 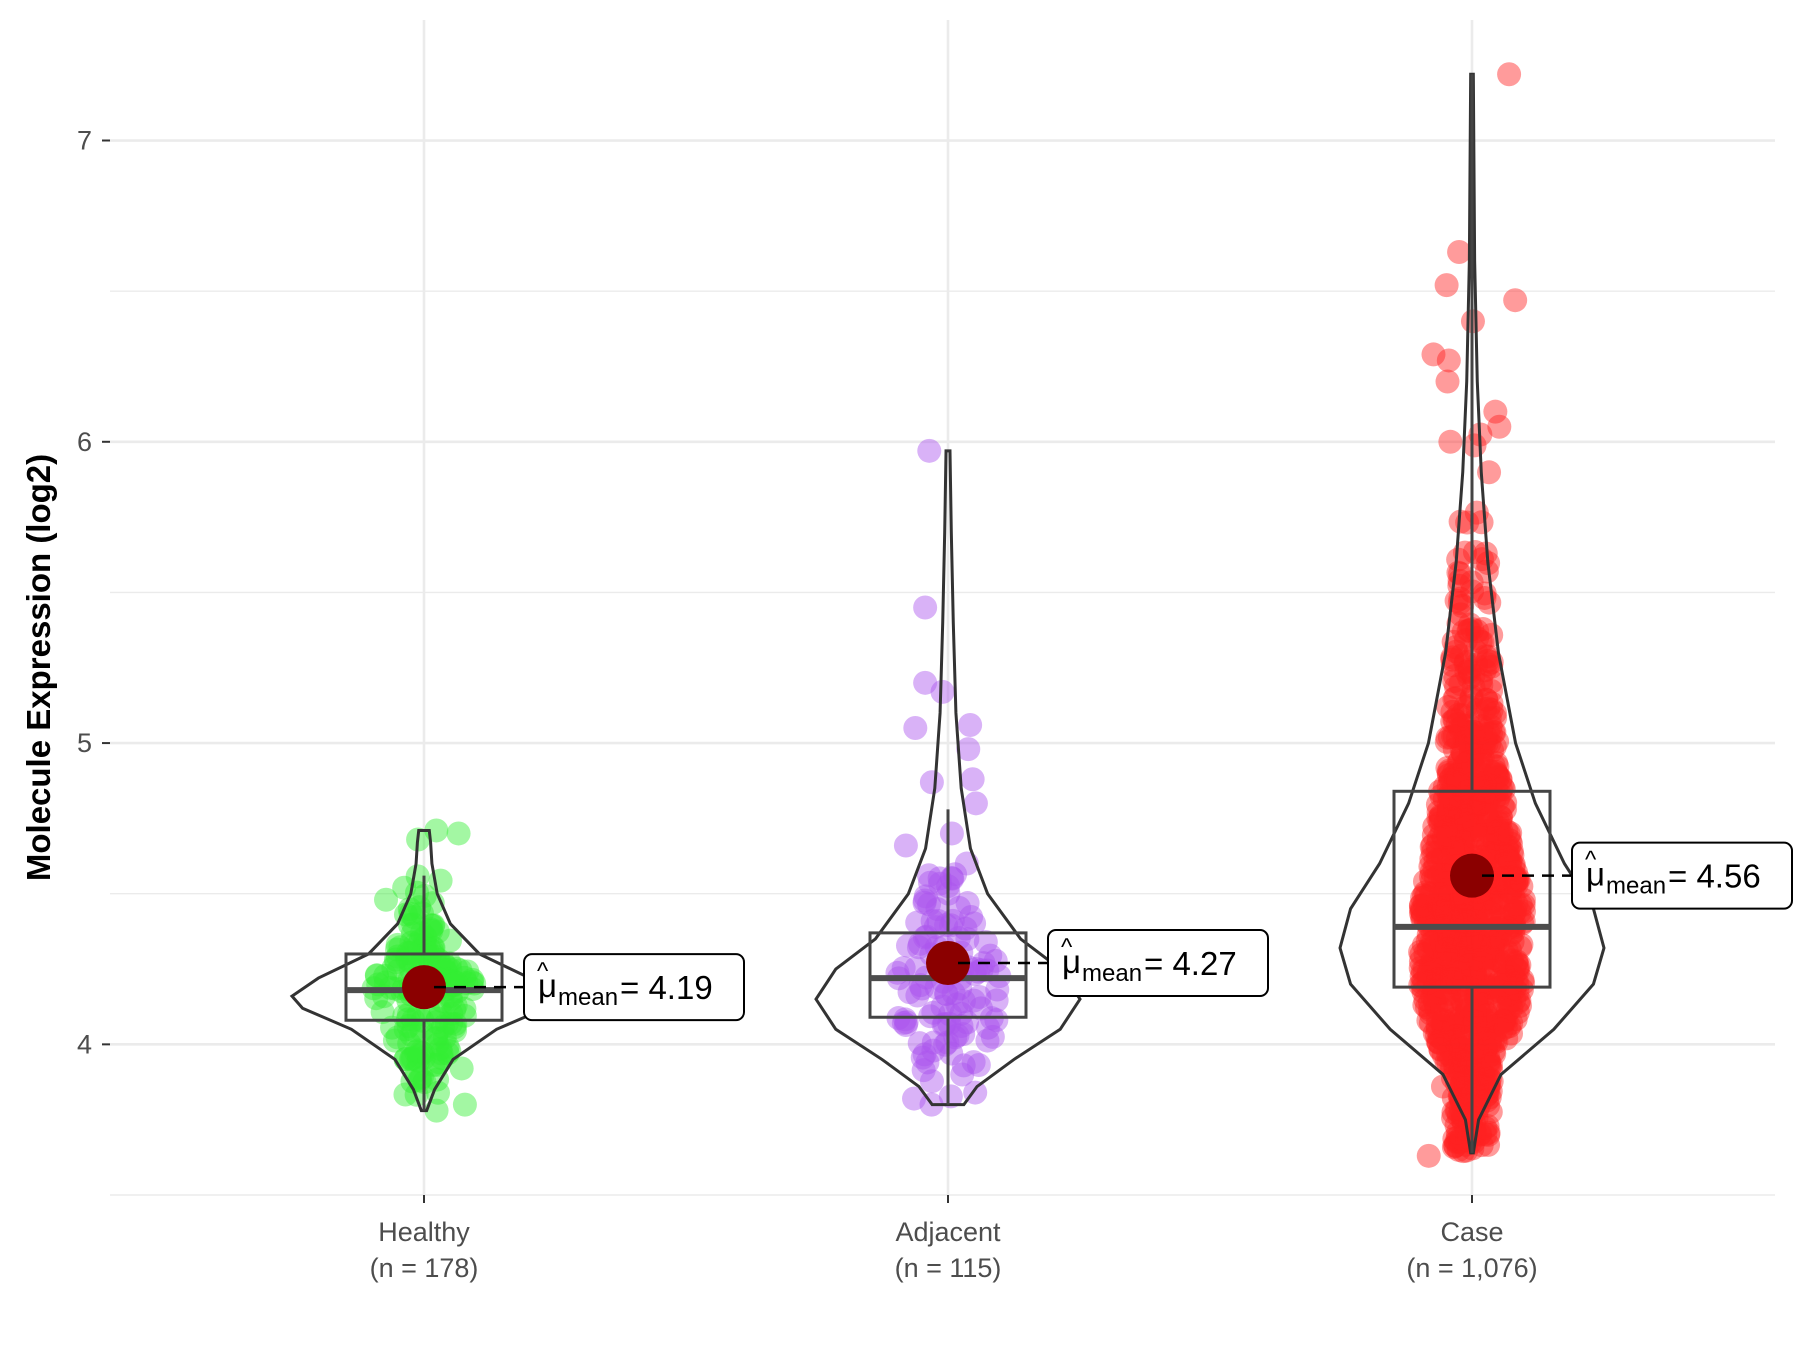 I want to click on mean-value-number: 4.19, so click(x=680, y=987).